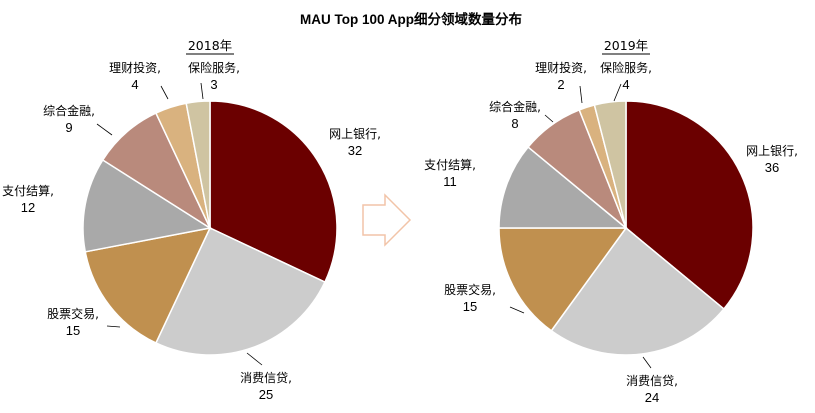  What do you see at coordinates (772, 167) in the screenshot?
I see `slice-value-label: 36` at bounding box center [772, 167].